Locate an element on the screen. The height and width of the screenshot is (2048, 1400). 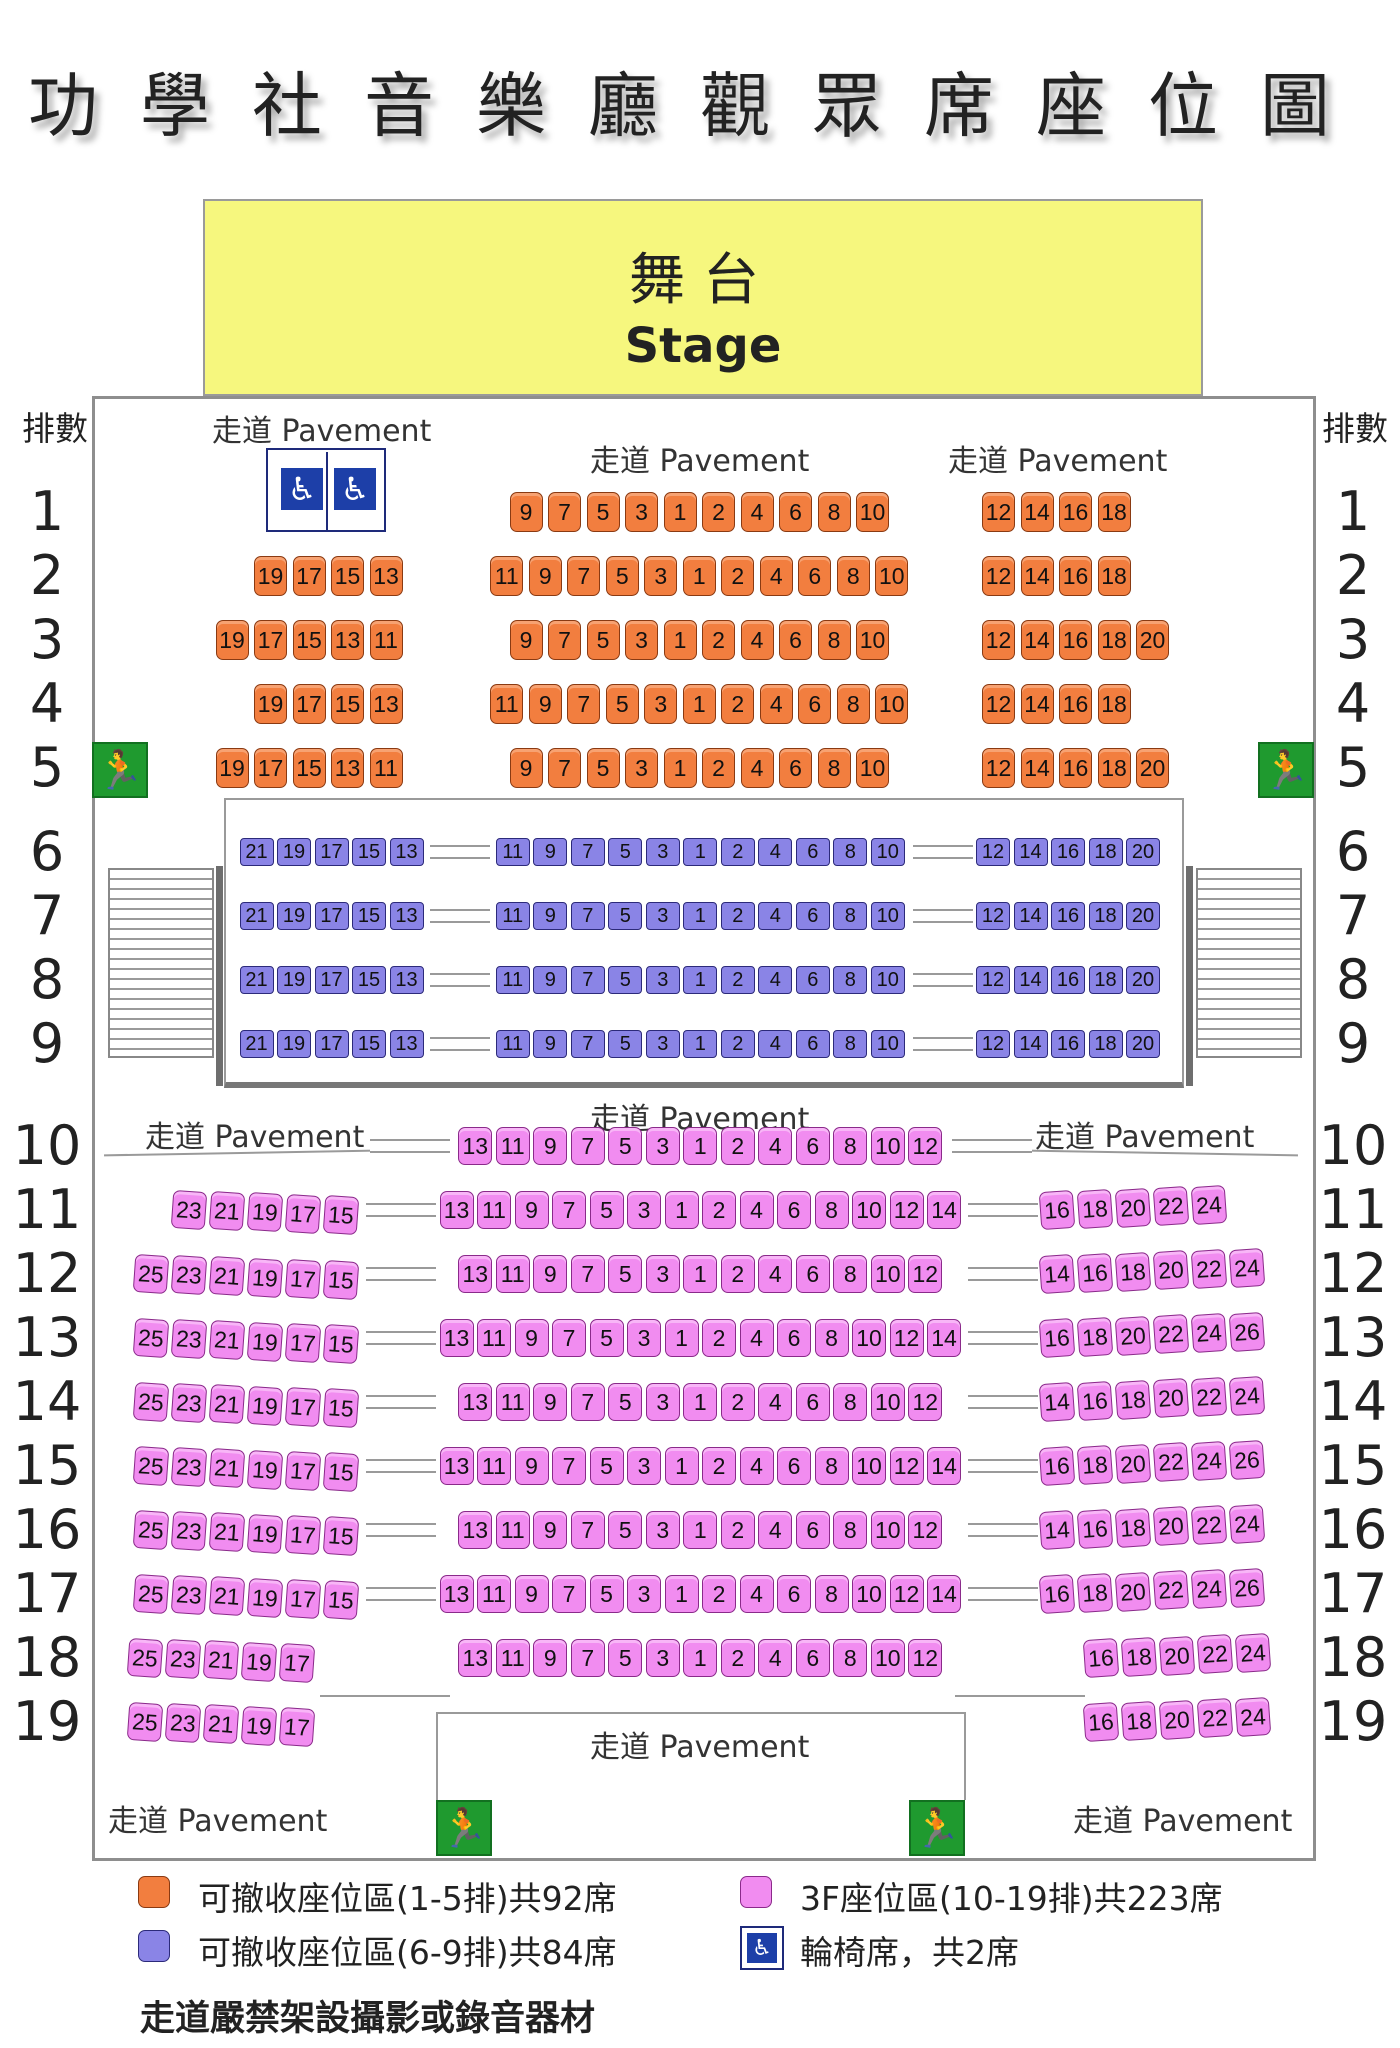
seat: 24 is located at coordinates (1209, 1205).